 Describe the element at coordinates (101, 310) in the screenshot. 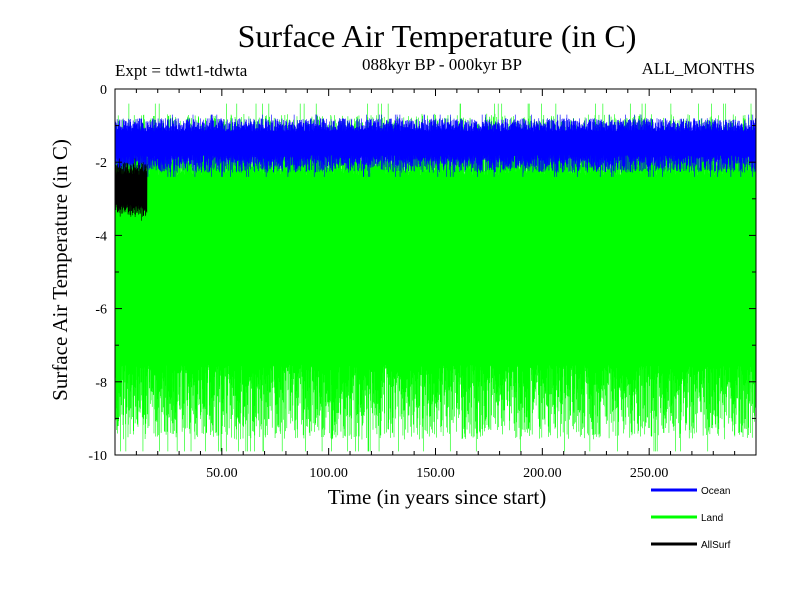

I see `y-tick-label: -6` at that location.